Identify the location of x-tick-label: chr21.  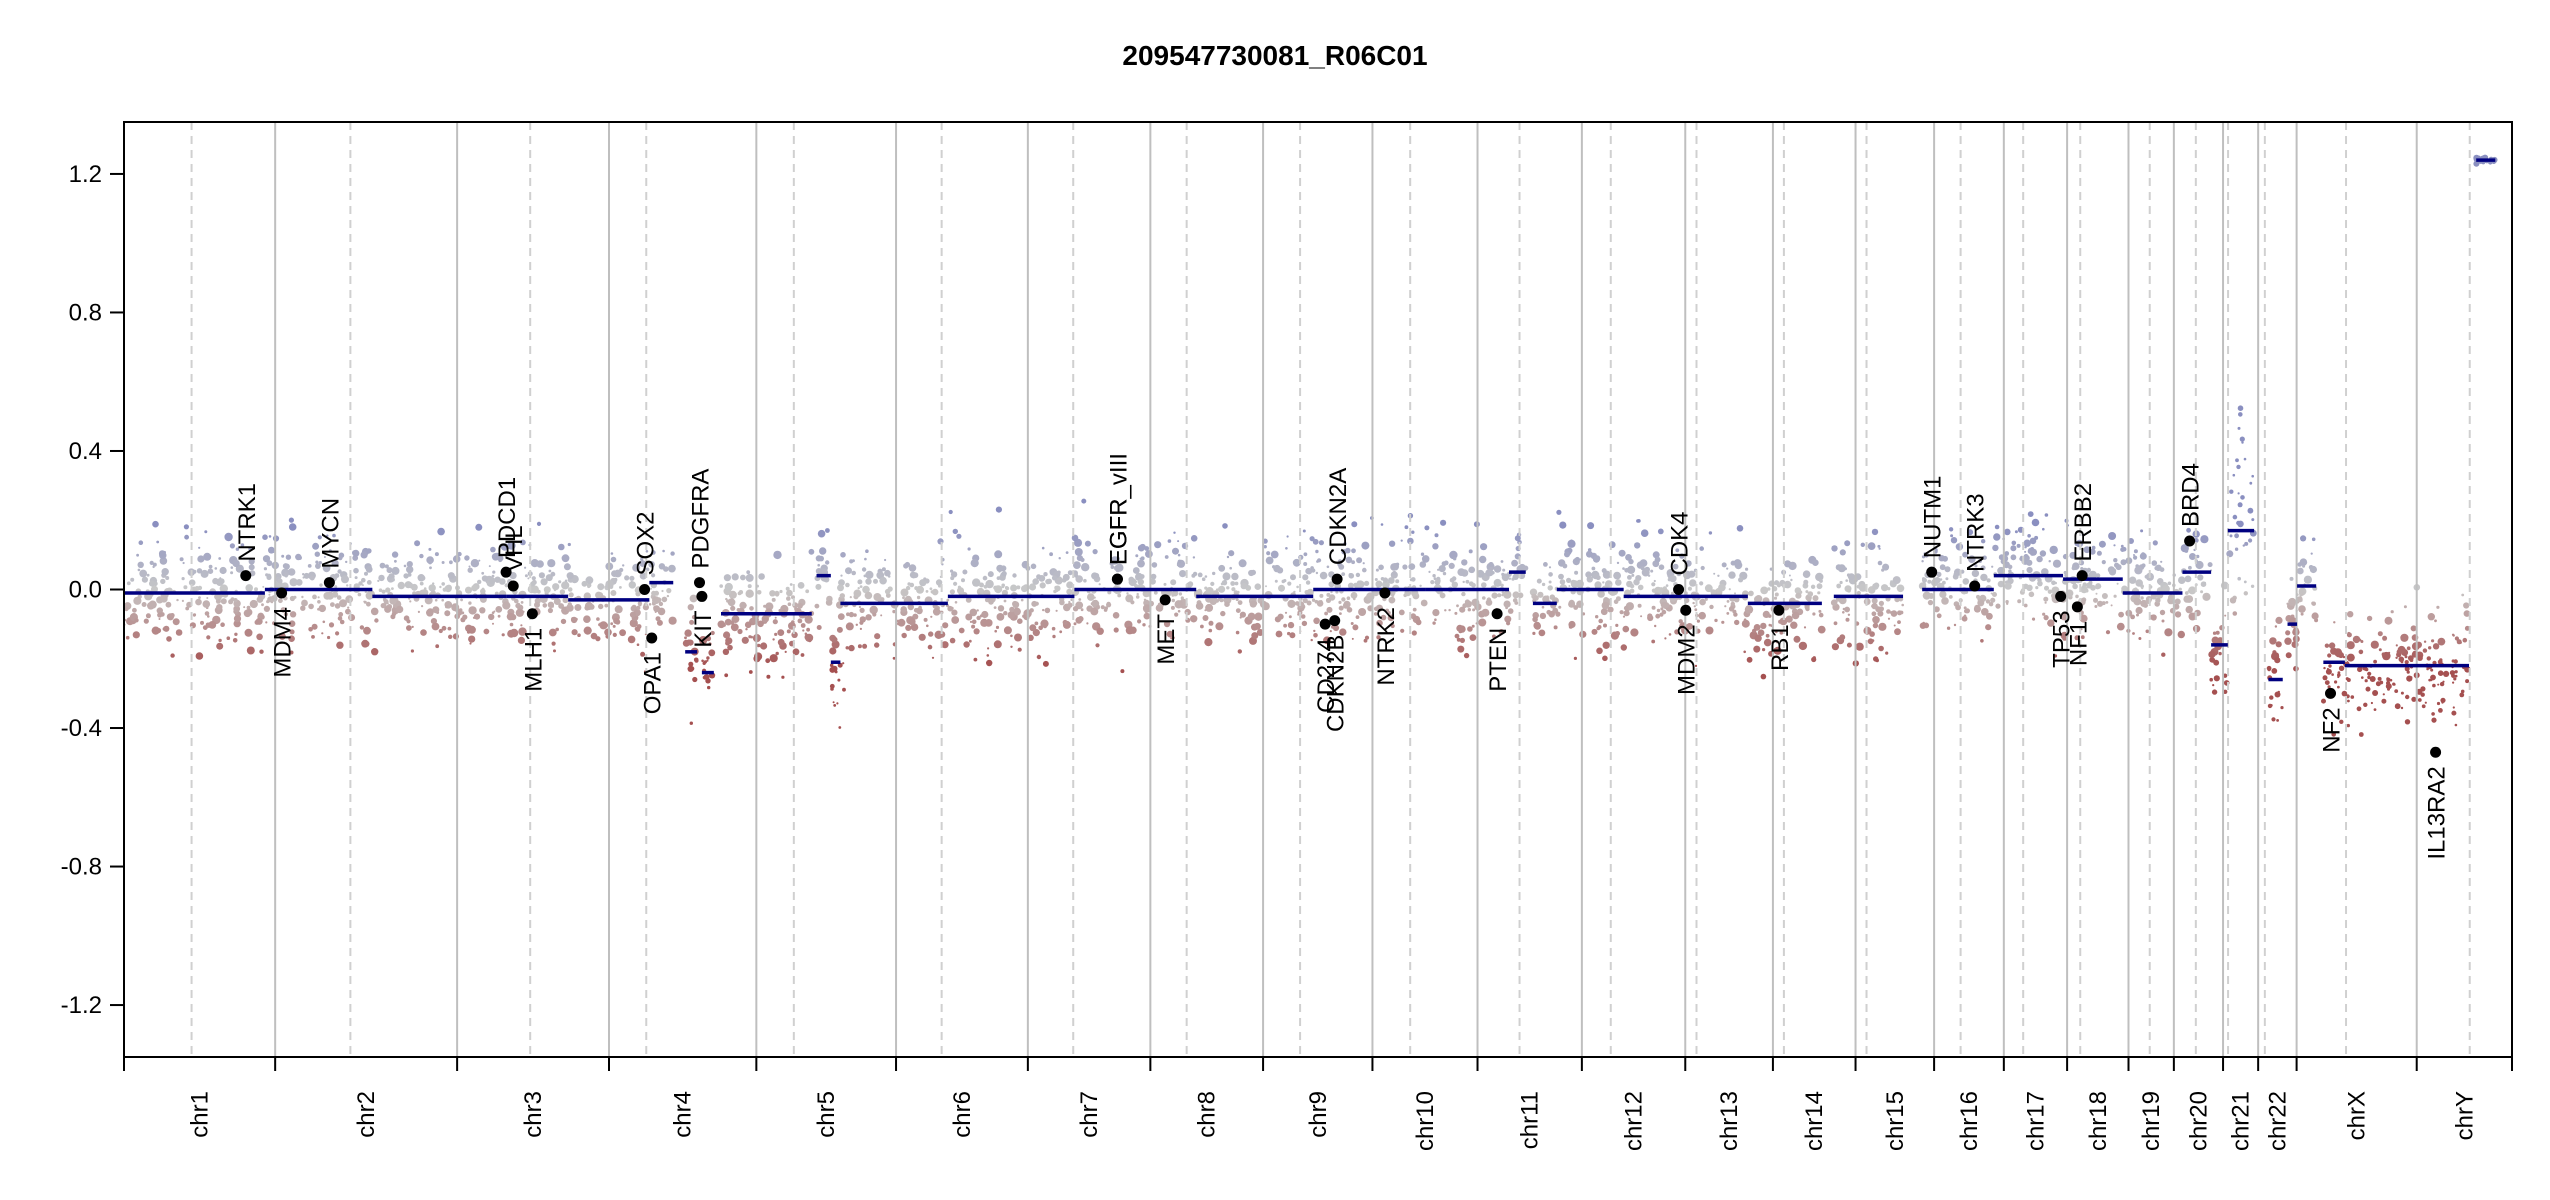
(2241, 1121).